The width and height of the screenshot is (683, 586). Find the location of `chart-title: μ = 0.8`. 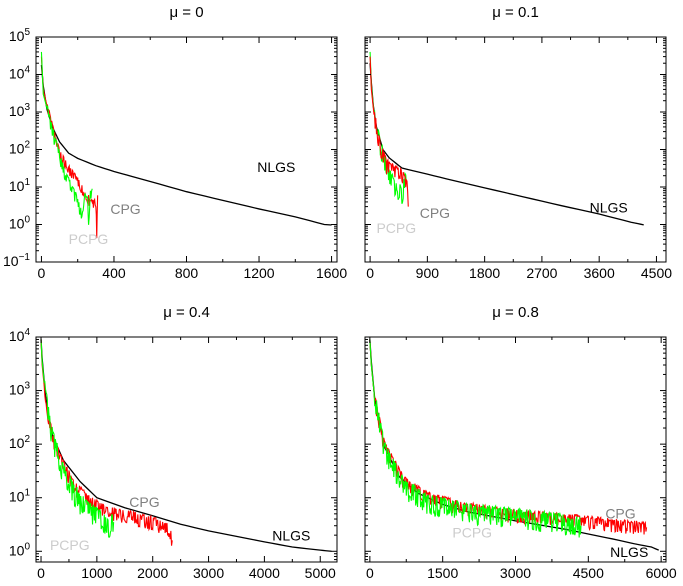

chart-title: μ = 0.8 is located at coordinates (515, 312).